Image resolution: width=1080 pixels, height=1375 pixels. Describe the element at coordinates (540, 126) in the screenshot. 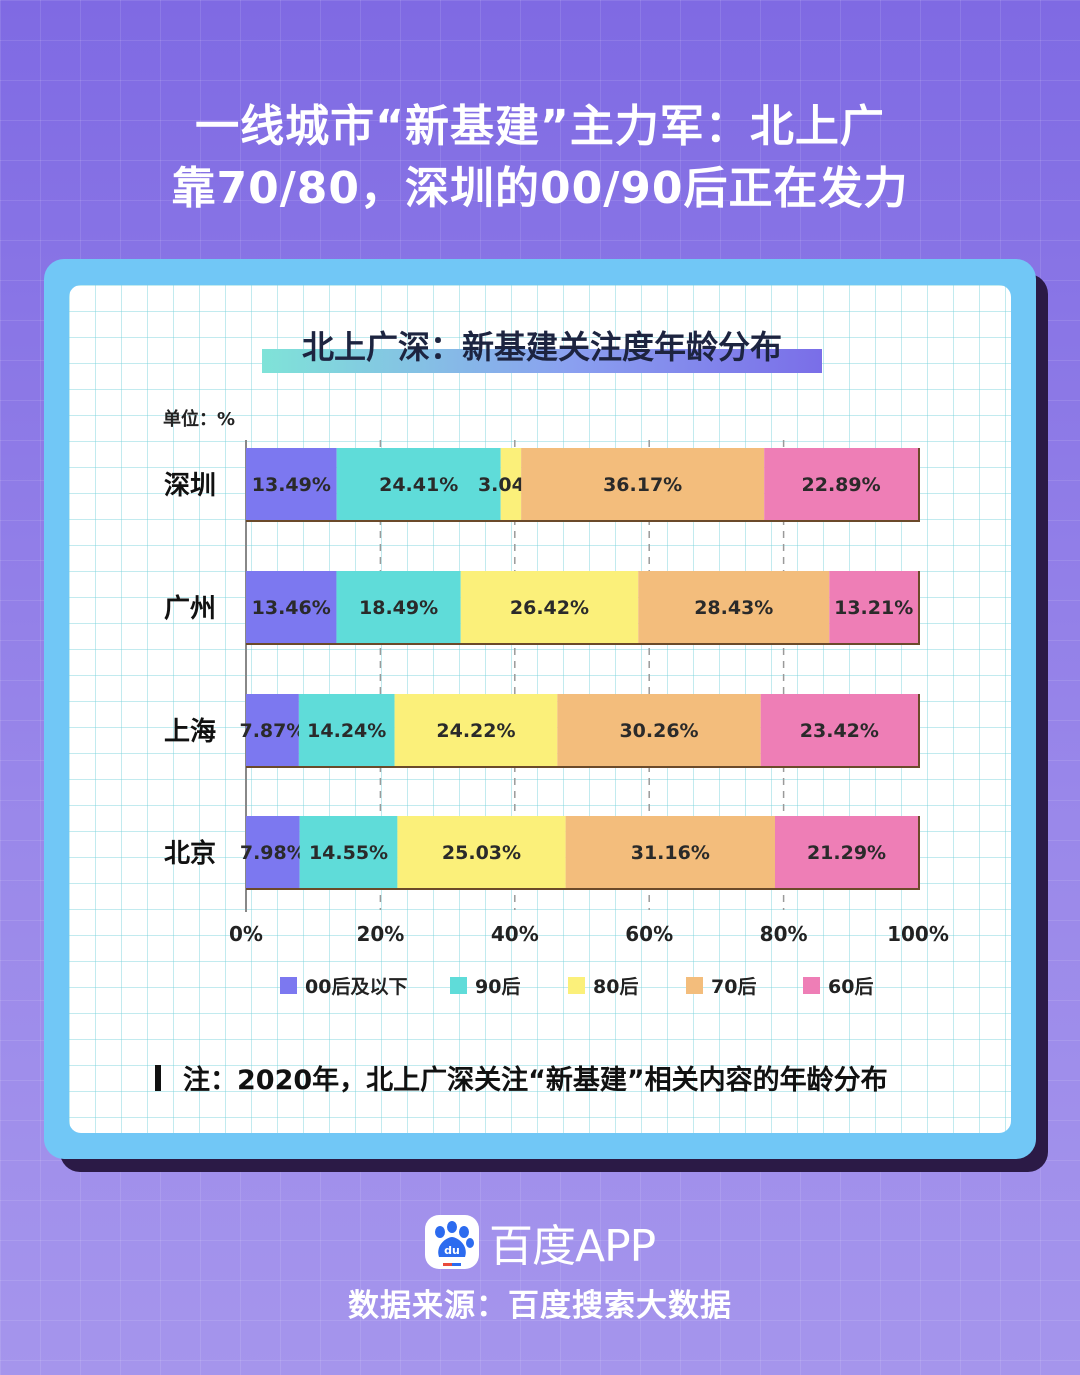

I see `headline-line-1: 一线城市“新基建”主力军：北上广` at that location.